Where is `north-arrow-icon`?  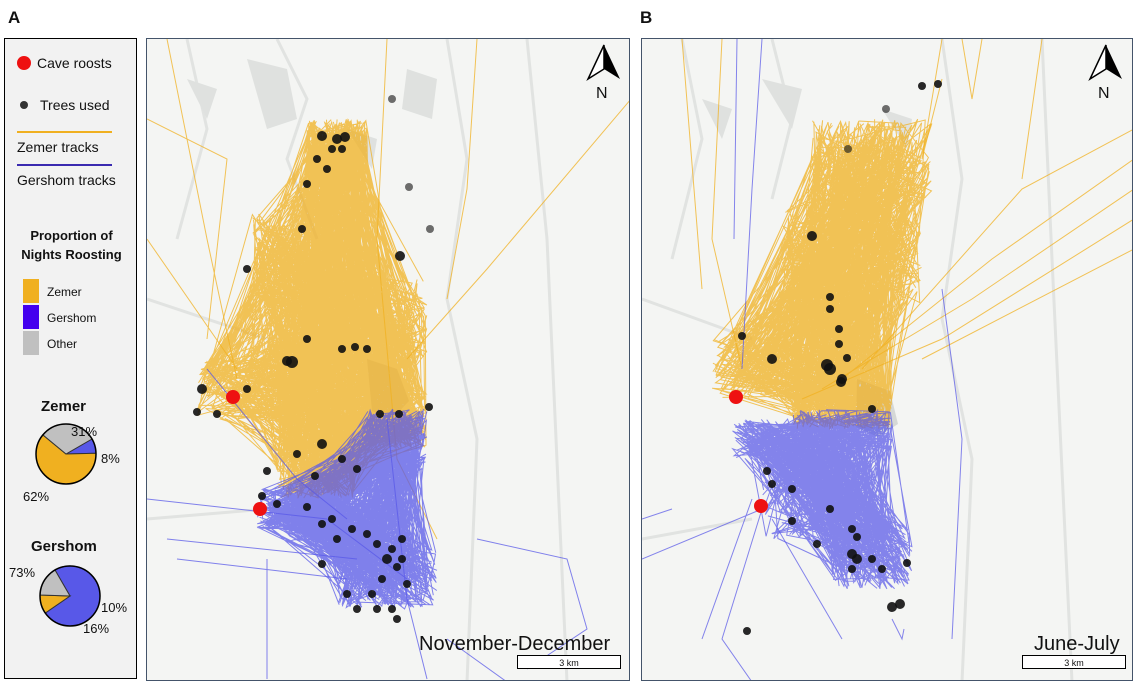 north-arrow-icon is located at coordinates (1105, 62).